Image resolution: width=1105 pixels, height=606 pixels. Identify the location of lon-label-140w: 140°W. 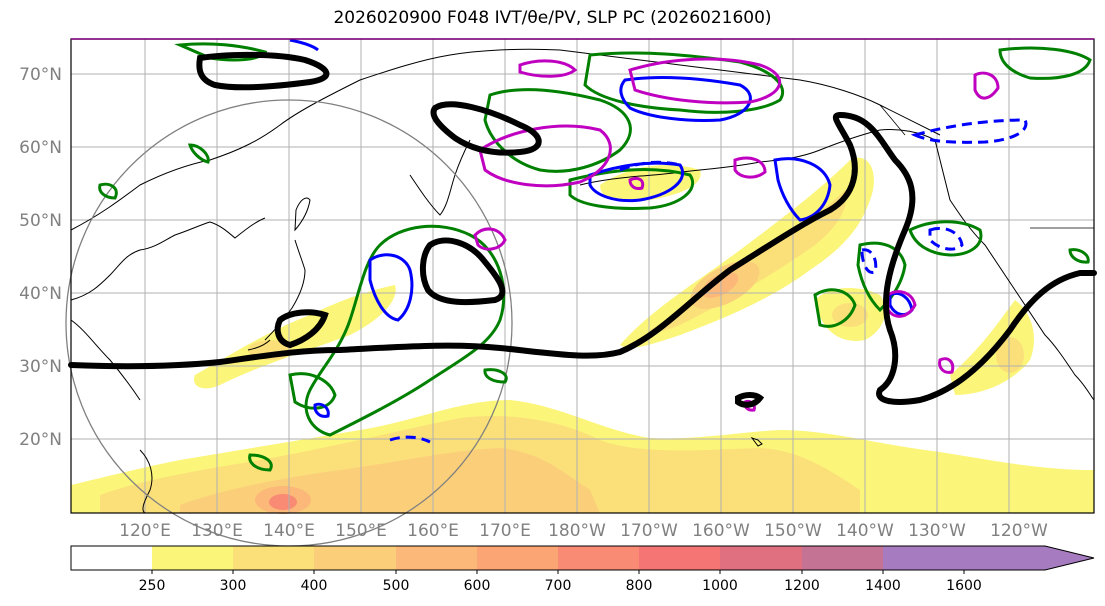
(865, 531).